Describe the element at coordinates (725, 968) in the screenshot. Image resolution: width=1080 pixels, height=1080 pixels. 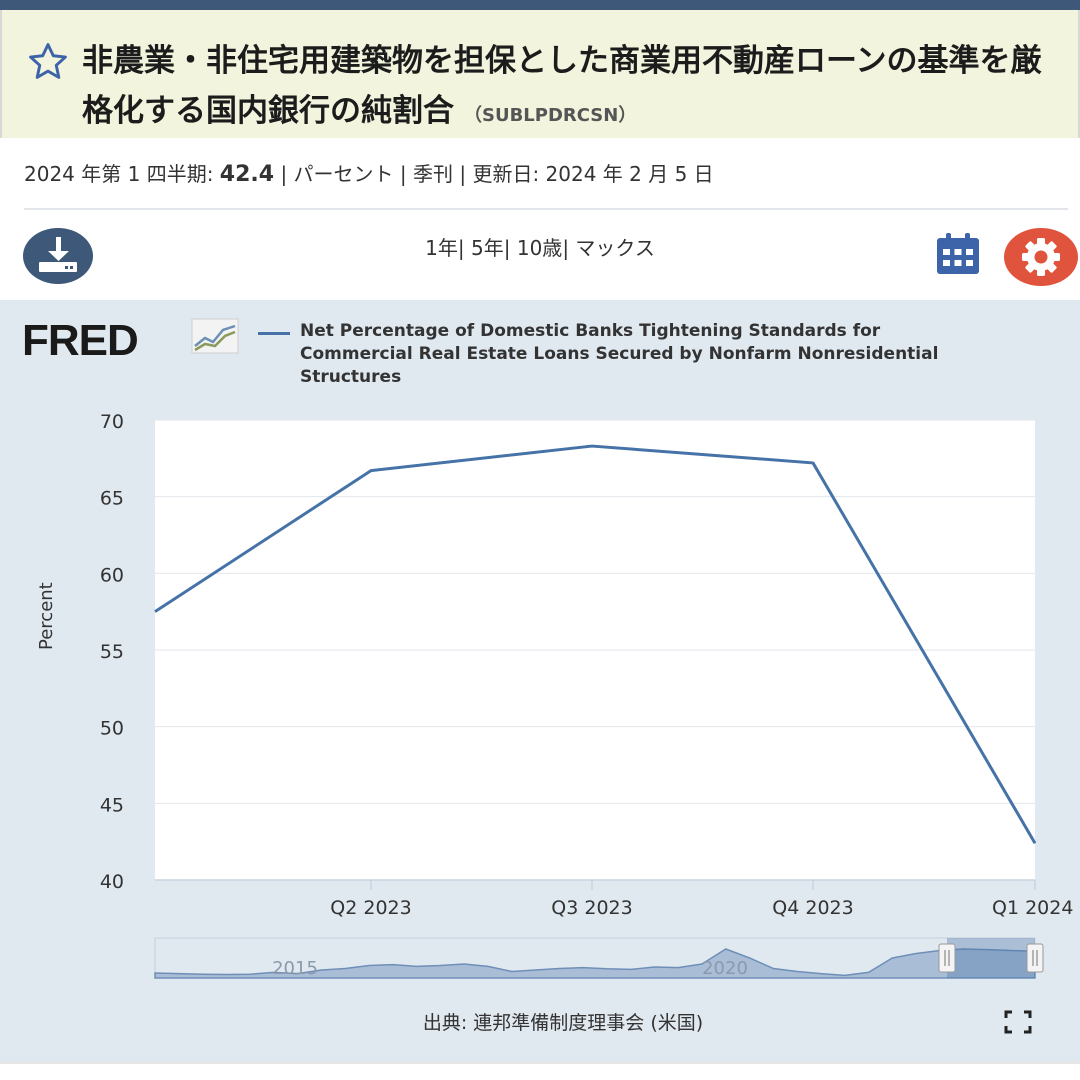
I see `navigator-year-label: 2020` at that location.